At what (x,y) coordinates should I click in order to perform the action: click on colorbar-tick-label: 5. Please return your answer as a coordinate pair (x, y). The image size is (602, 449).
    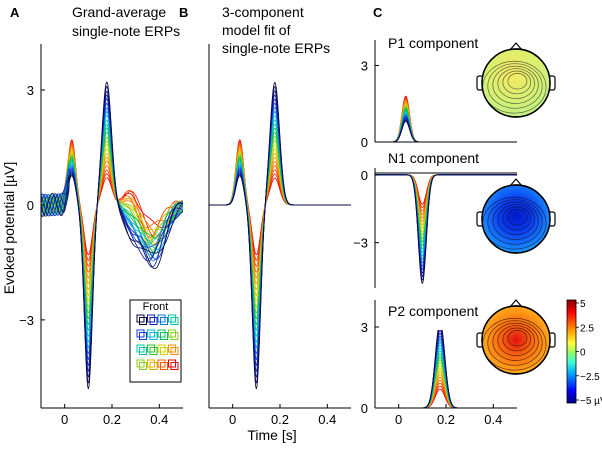
    Looking at the image, I should click on (583, 304).